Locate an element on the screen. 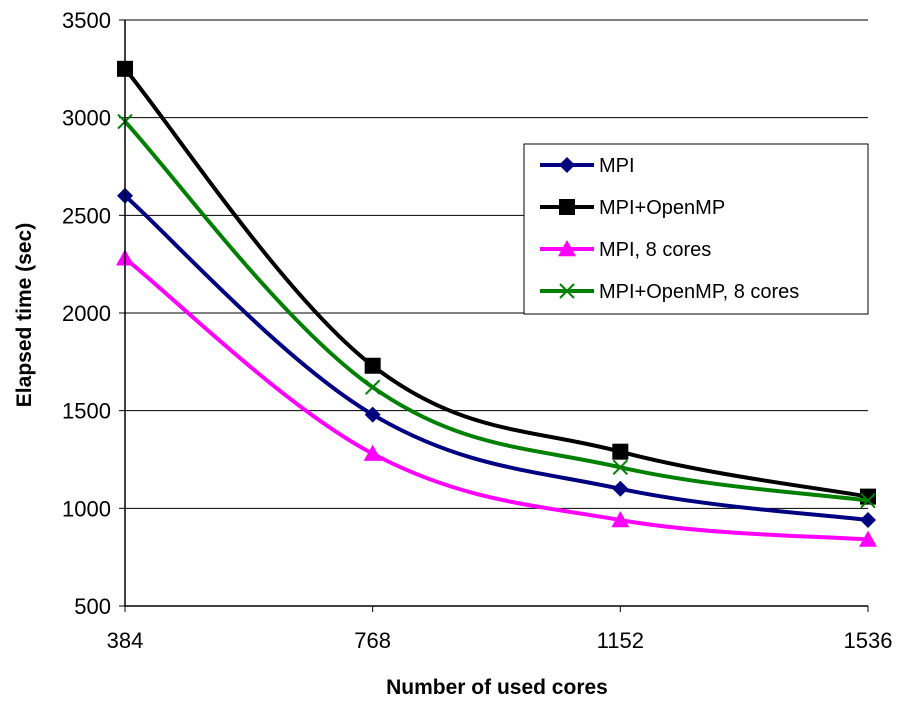 The height and width of the screenshot is (702, 903). legend-item: MPI, 8 cores is located at coordinates (625, 250).